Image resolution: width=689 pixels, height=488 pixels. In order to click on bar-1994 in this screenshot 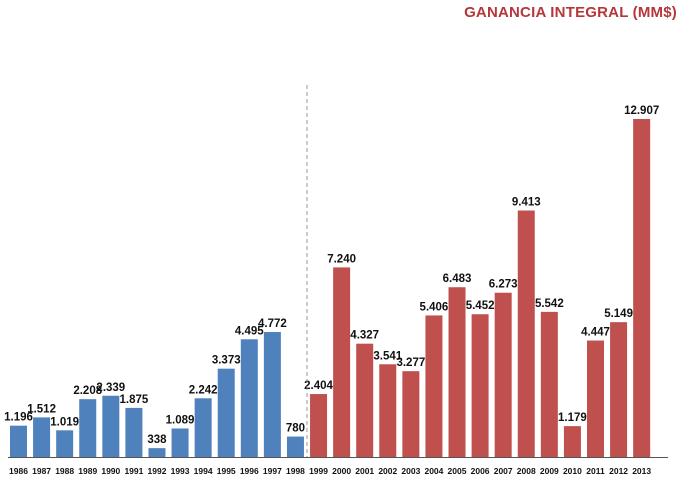, I will do `click(203, 427)`.